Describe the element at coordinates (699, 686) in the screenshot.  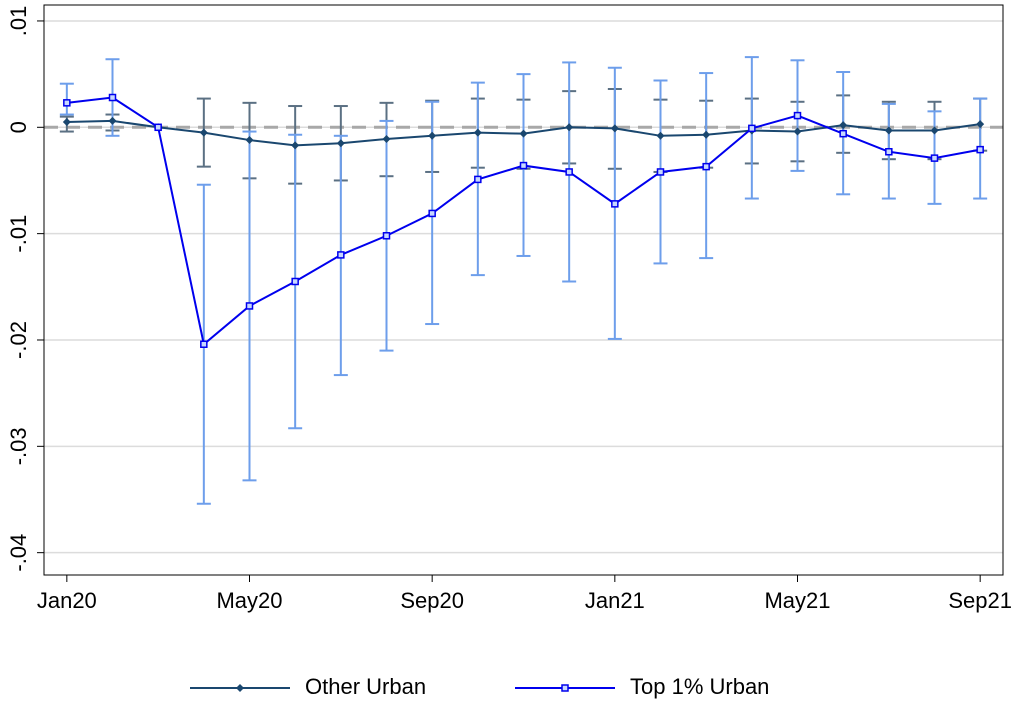
I see `legend-label: Top 1% Urban` at that location.